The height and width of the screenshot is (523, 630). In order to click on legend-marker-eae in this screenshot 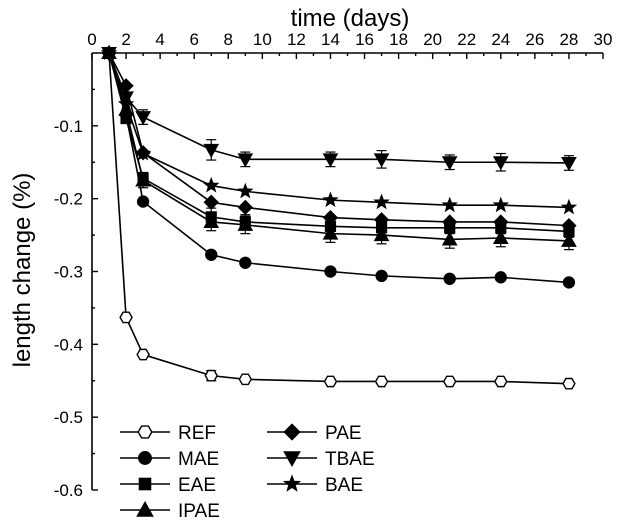, I will do `click(145, 484)`.